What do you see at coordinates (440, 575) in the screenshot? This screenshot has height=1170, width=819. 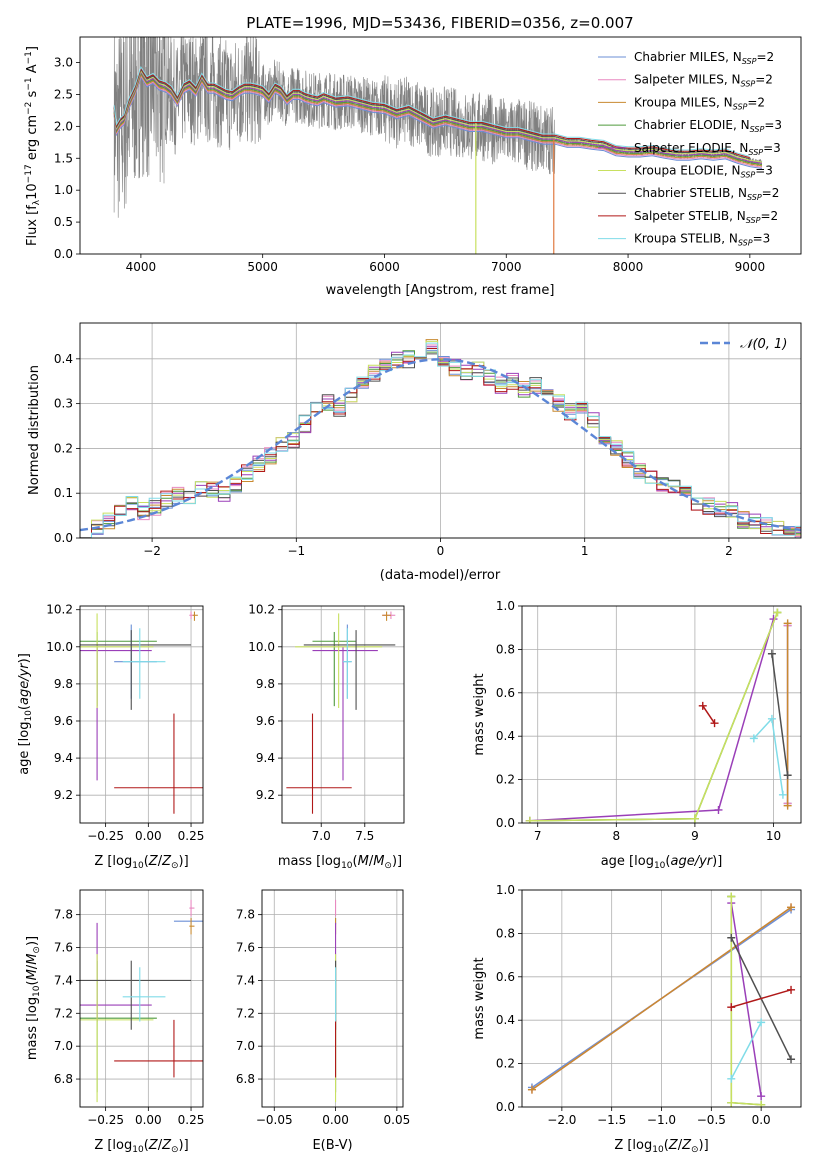 I see `x-axis-label: (data-model)/error` at bounding box center [440, 575].